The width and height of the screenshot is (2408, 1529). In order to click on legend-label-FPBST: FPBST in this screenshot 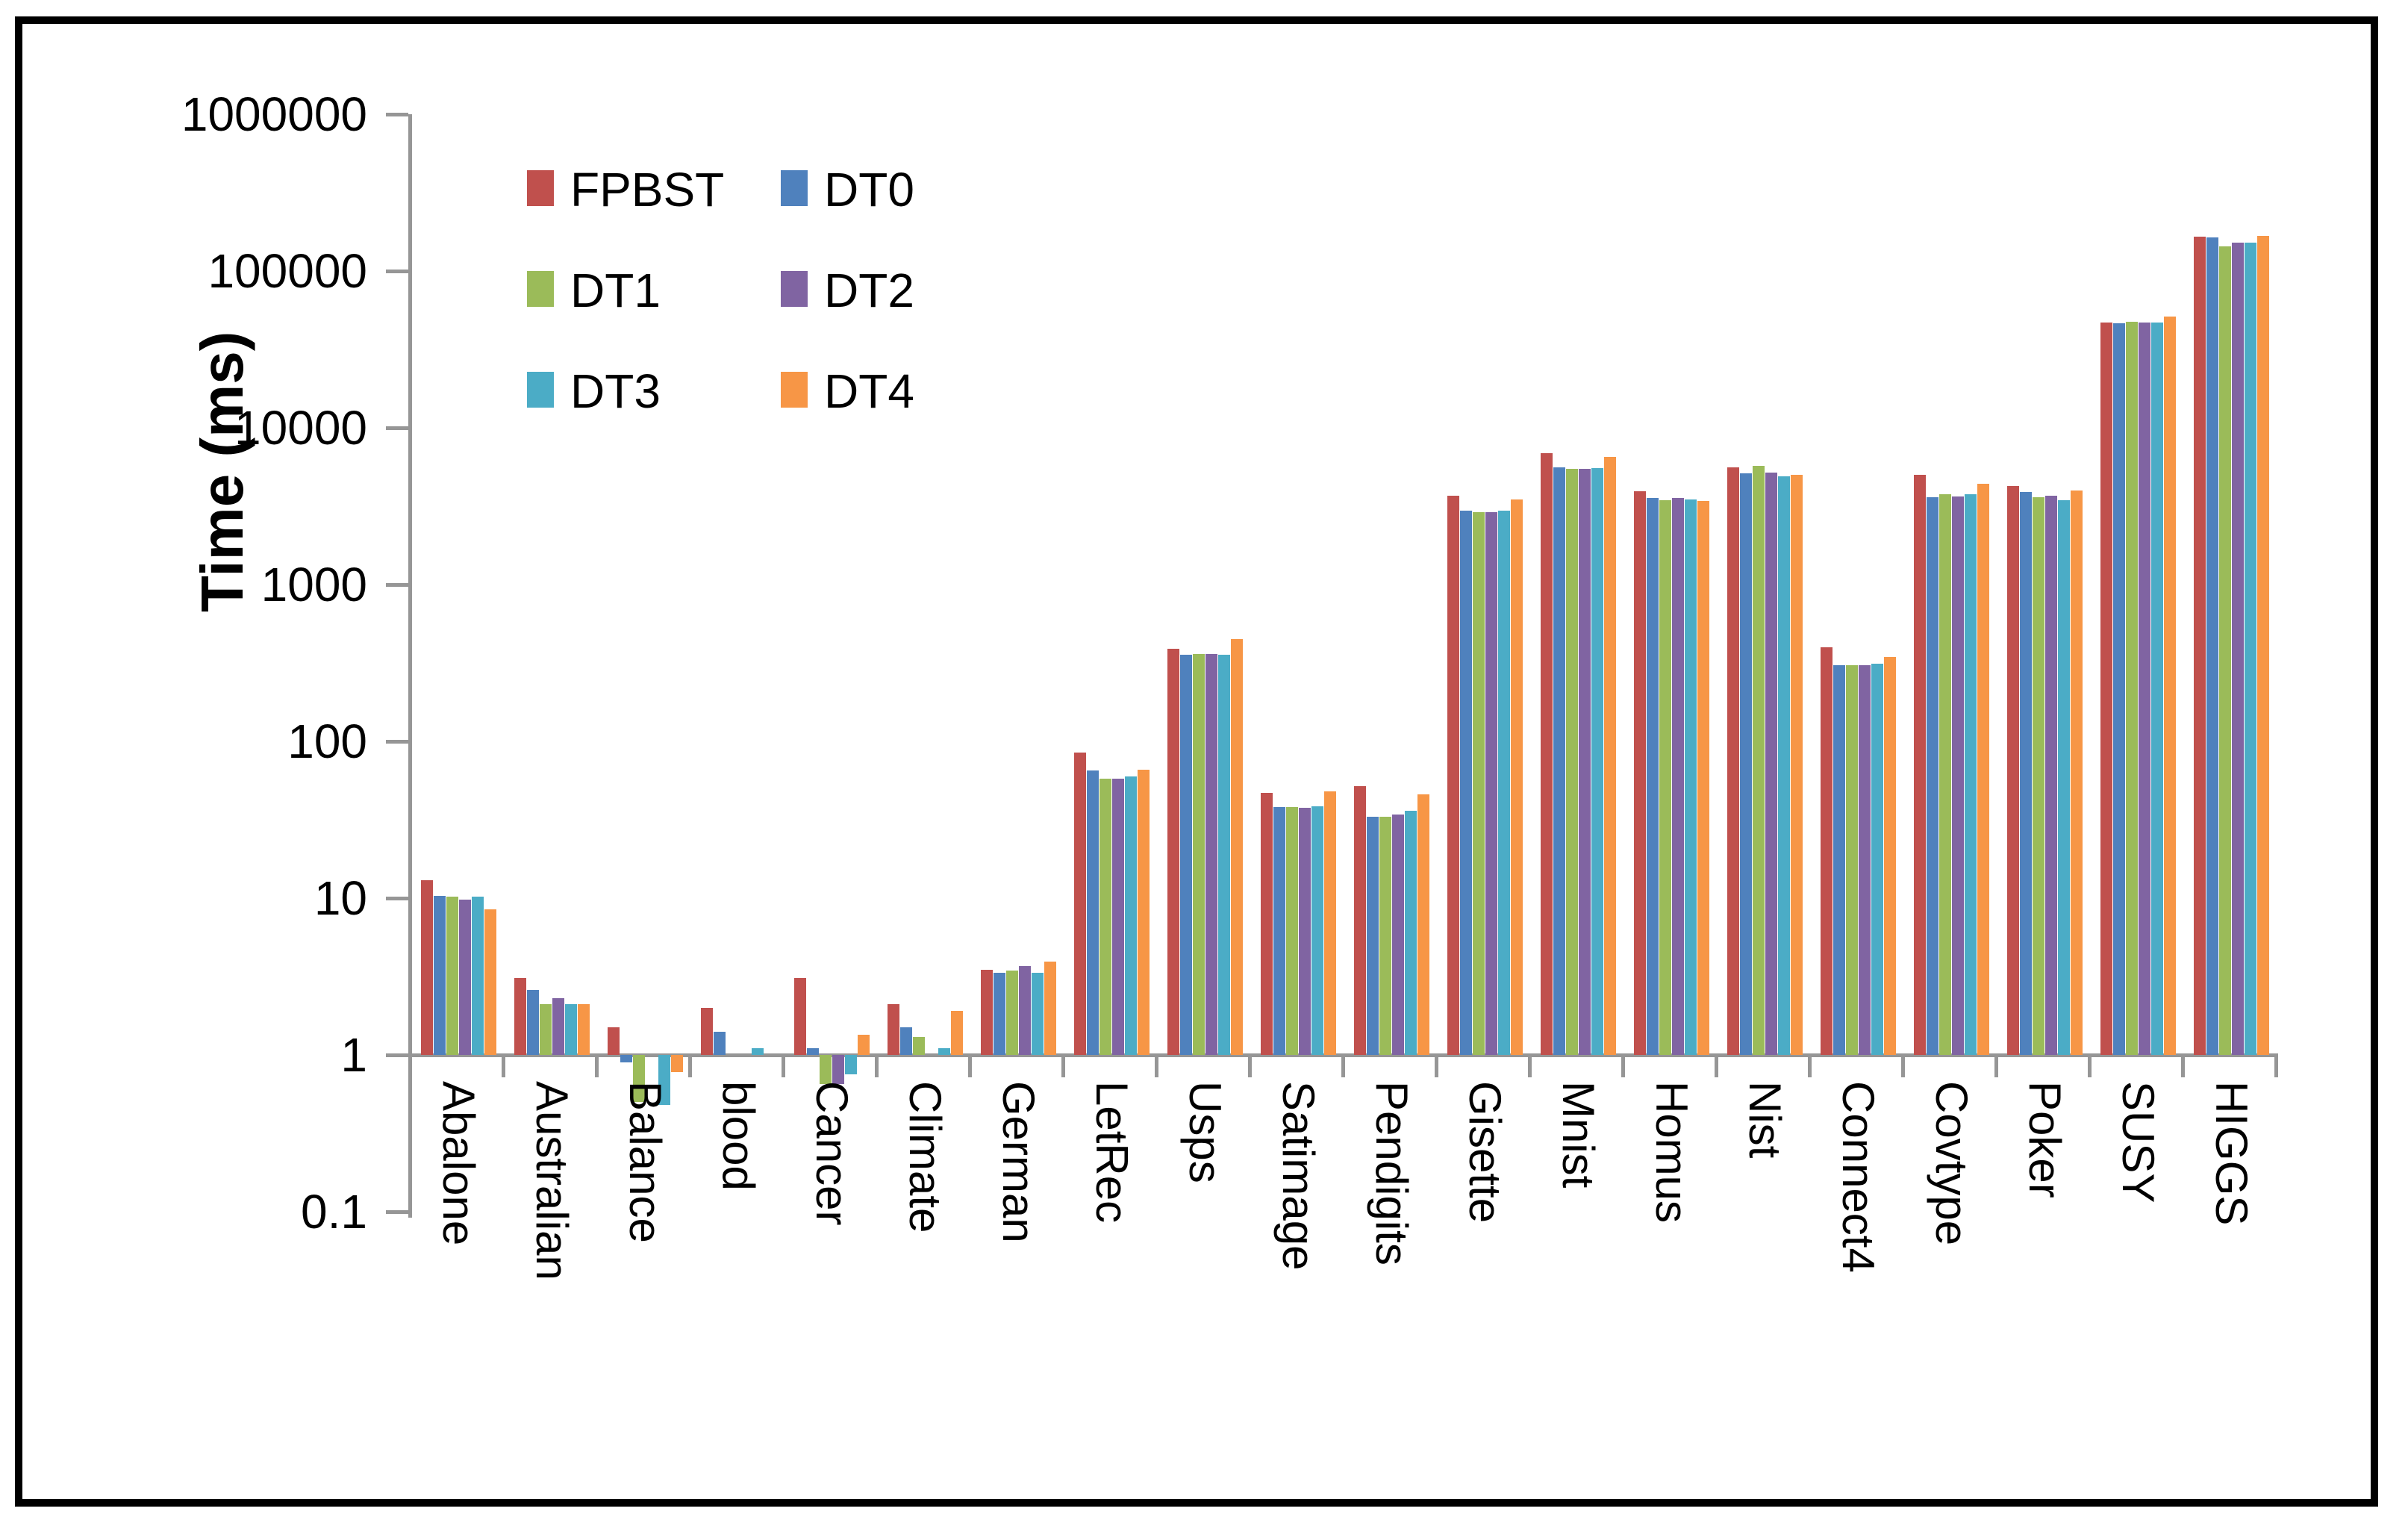, I will do `click(647, 190)`.